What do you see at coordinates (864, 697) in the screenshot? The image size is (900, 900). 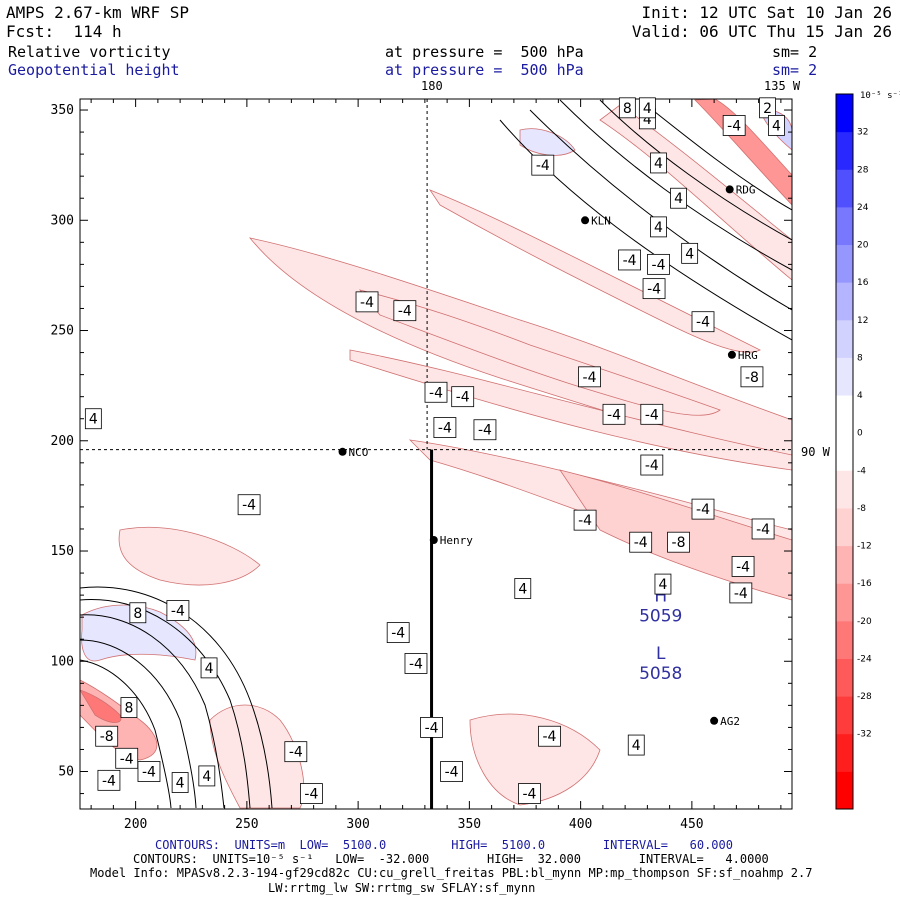 I see `colorbar-tick-label: -28` at bounding box center [864, 697].